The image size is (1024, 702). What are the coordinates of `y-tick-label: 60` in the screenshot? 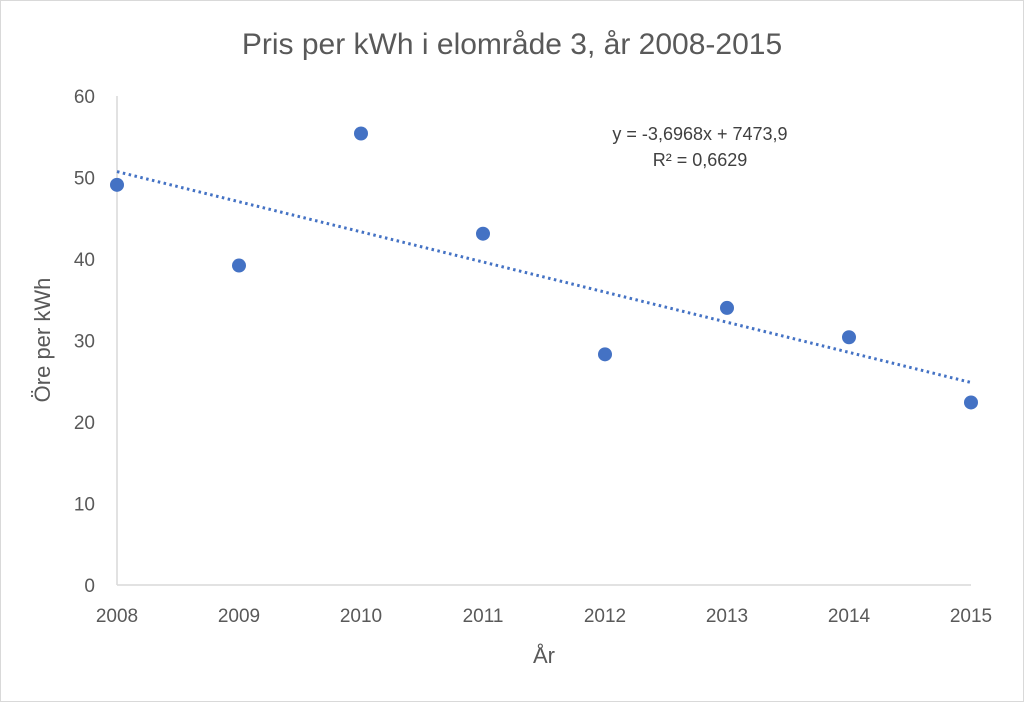 It's located at (84, 97).